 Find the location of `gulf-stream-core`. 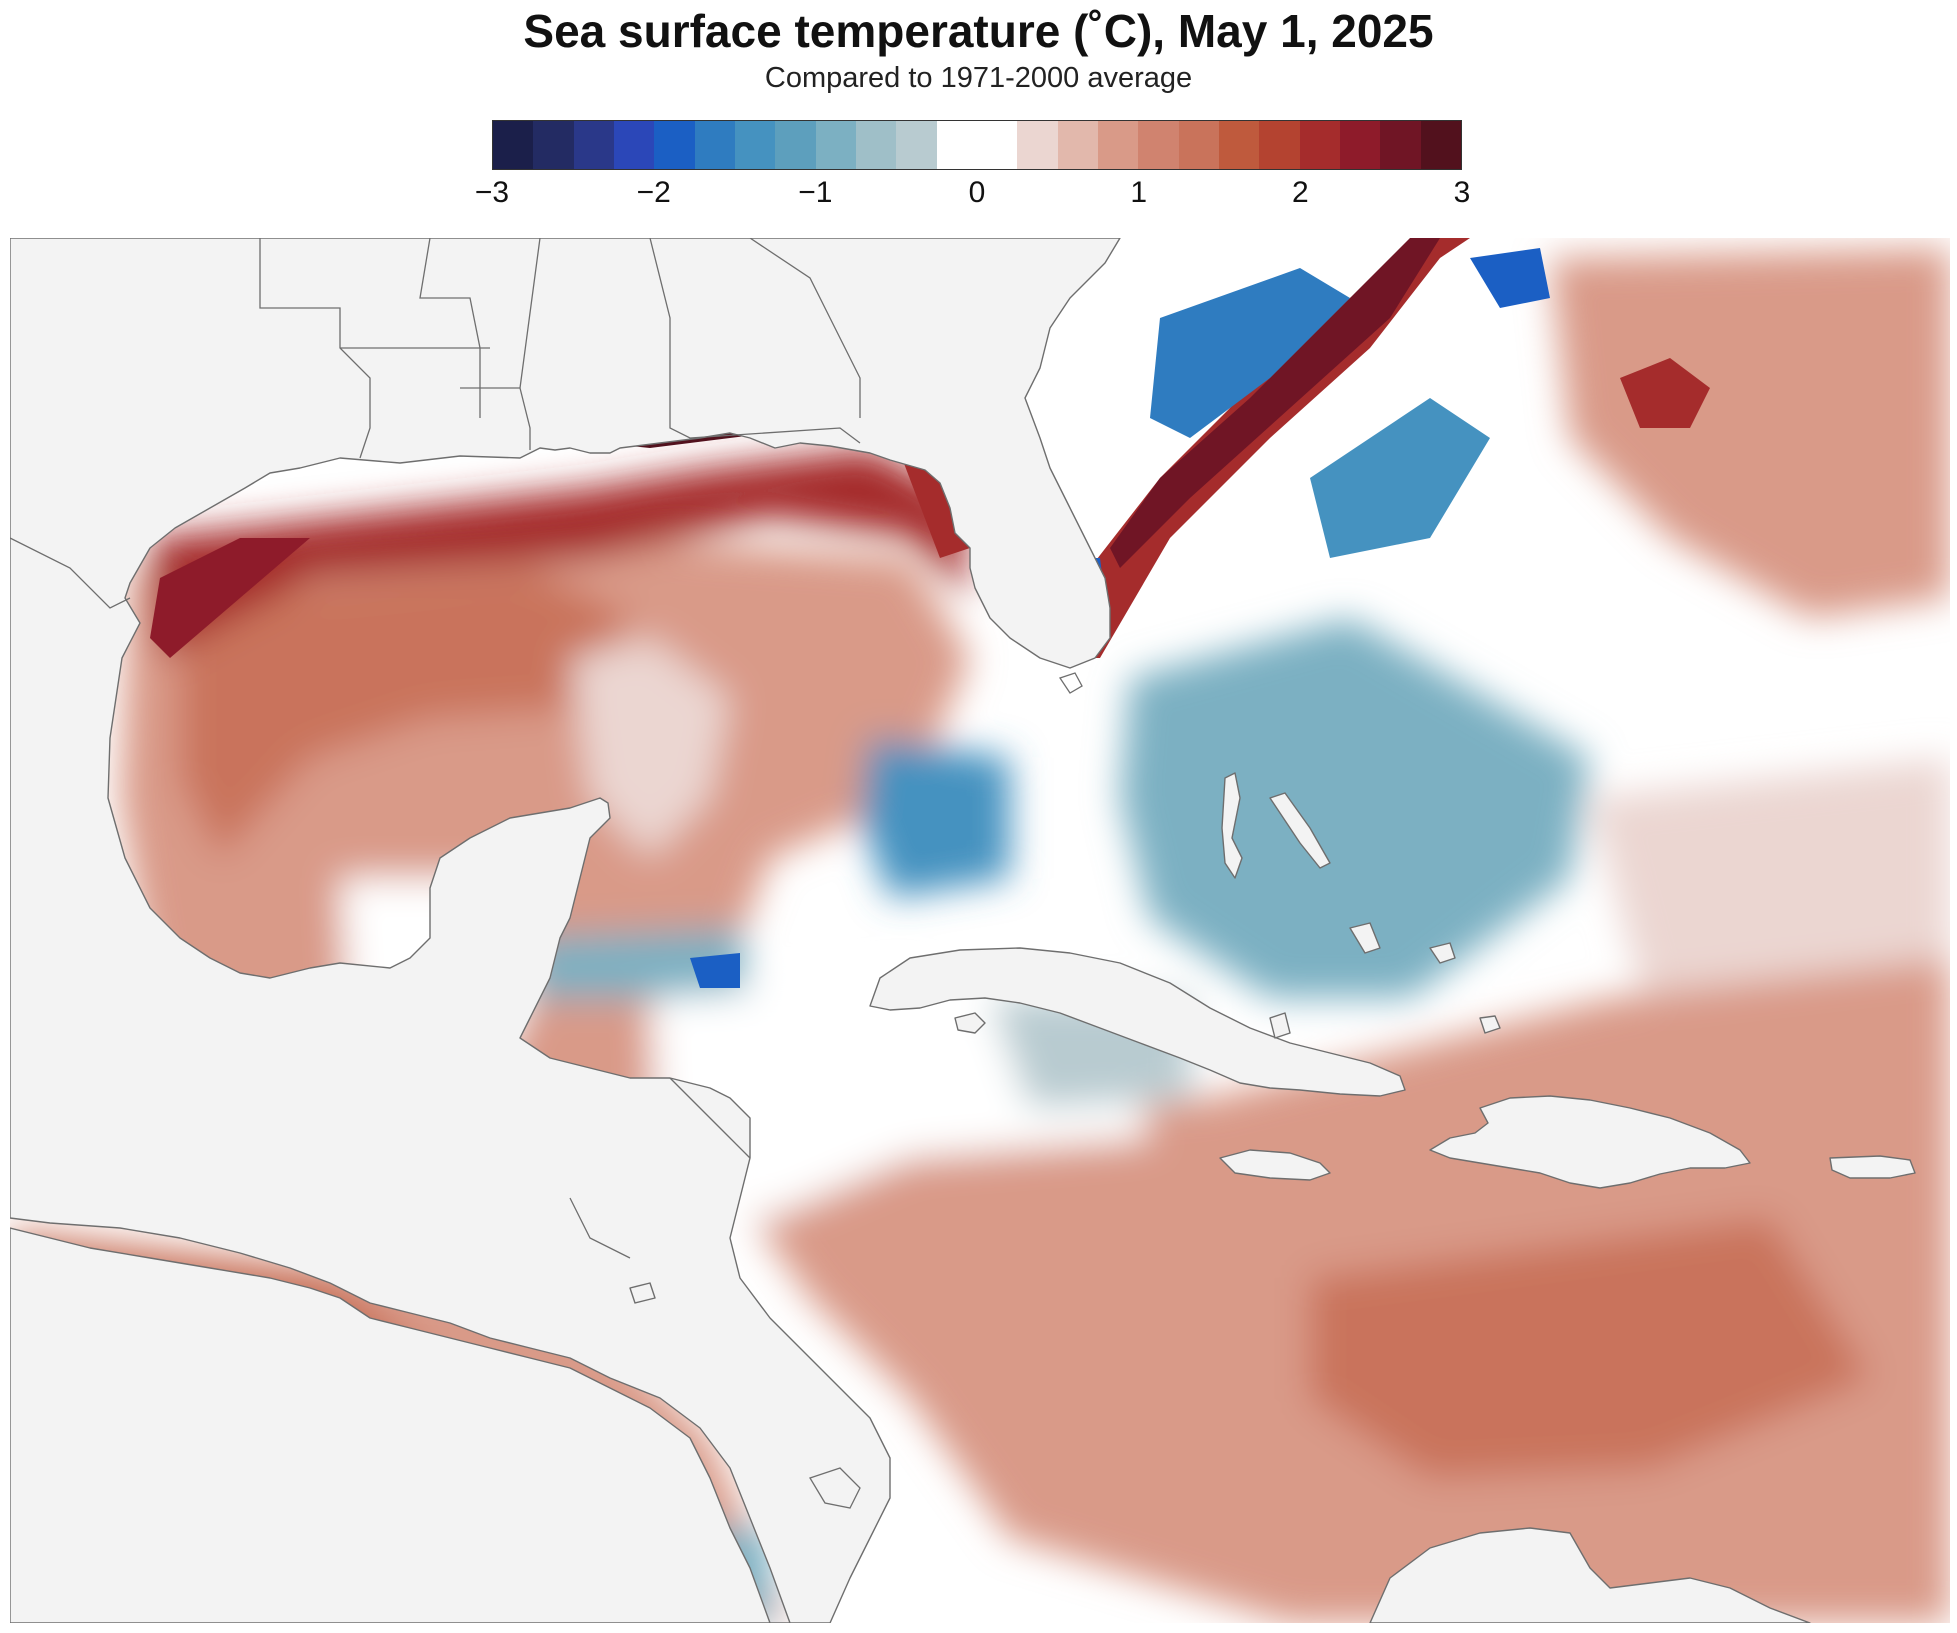

gulf-stream-core is located at coordinates (1275, 403).